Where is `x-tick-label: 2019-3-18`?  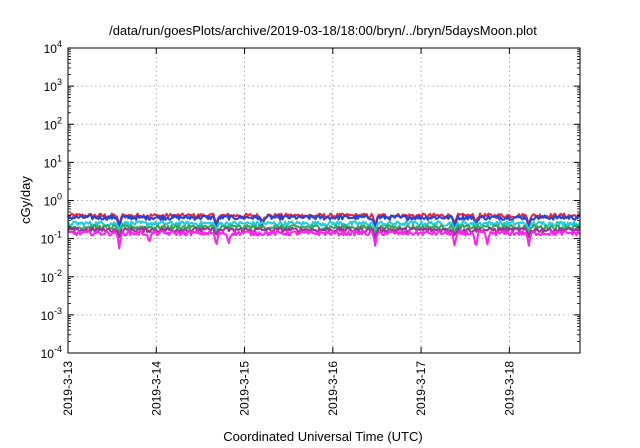
x-tick-label: 2019-3-18 is located at coordinates (509, 388).